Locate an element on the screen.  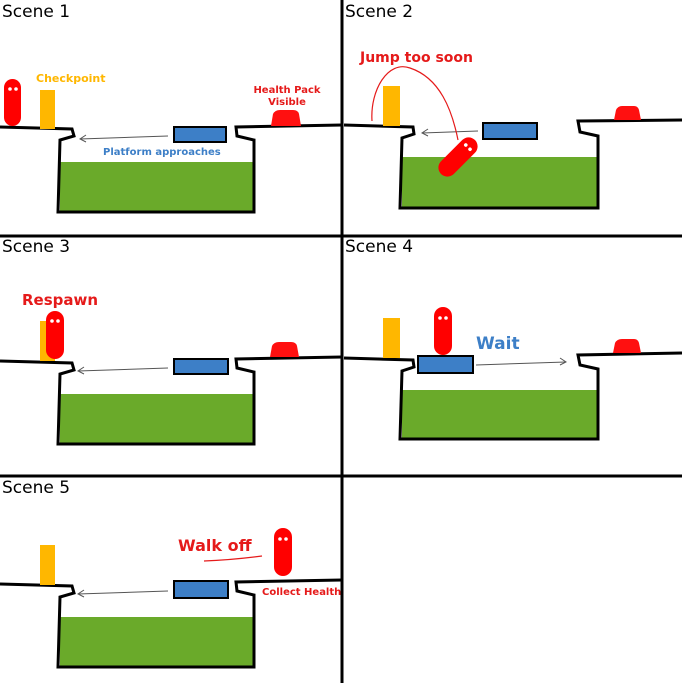
scene-4-title: Scene 4 is located at coordinates (379, 247).